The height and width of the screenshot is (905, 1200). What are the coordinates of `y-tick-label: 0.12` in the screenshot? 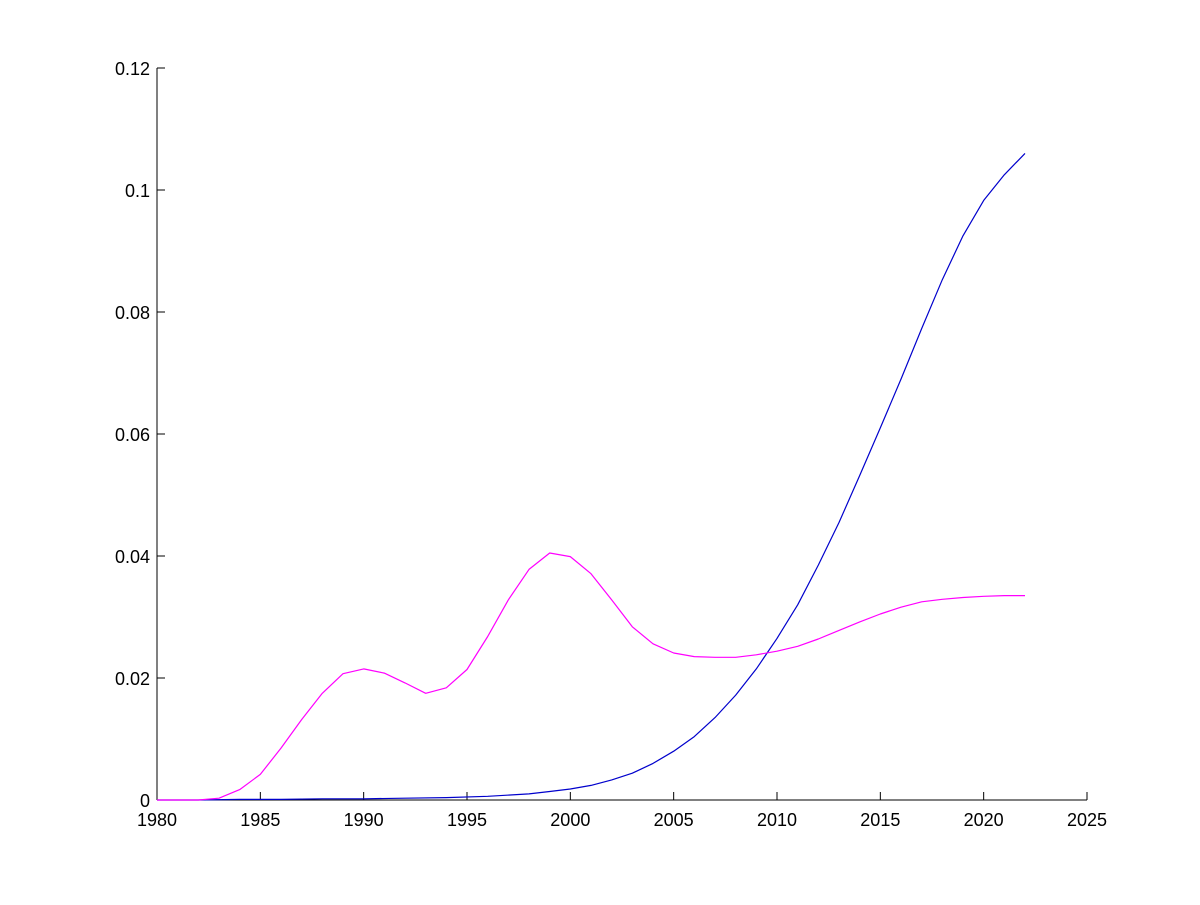 It's located at (132, 69).